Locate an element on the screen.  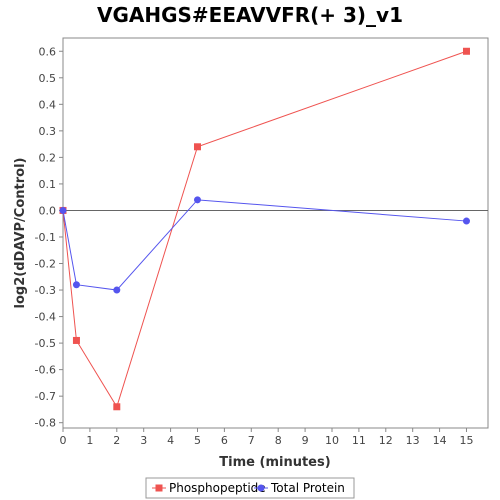
y-axis-label: log2(dDAVP/Control) is located at coordinates (20, 233).